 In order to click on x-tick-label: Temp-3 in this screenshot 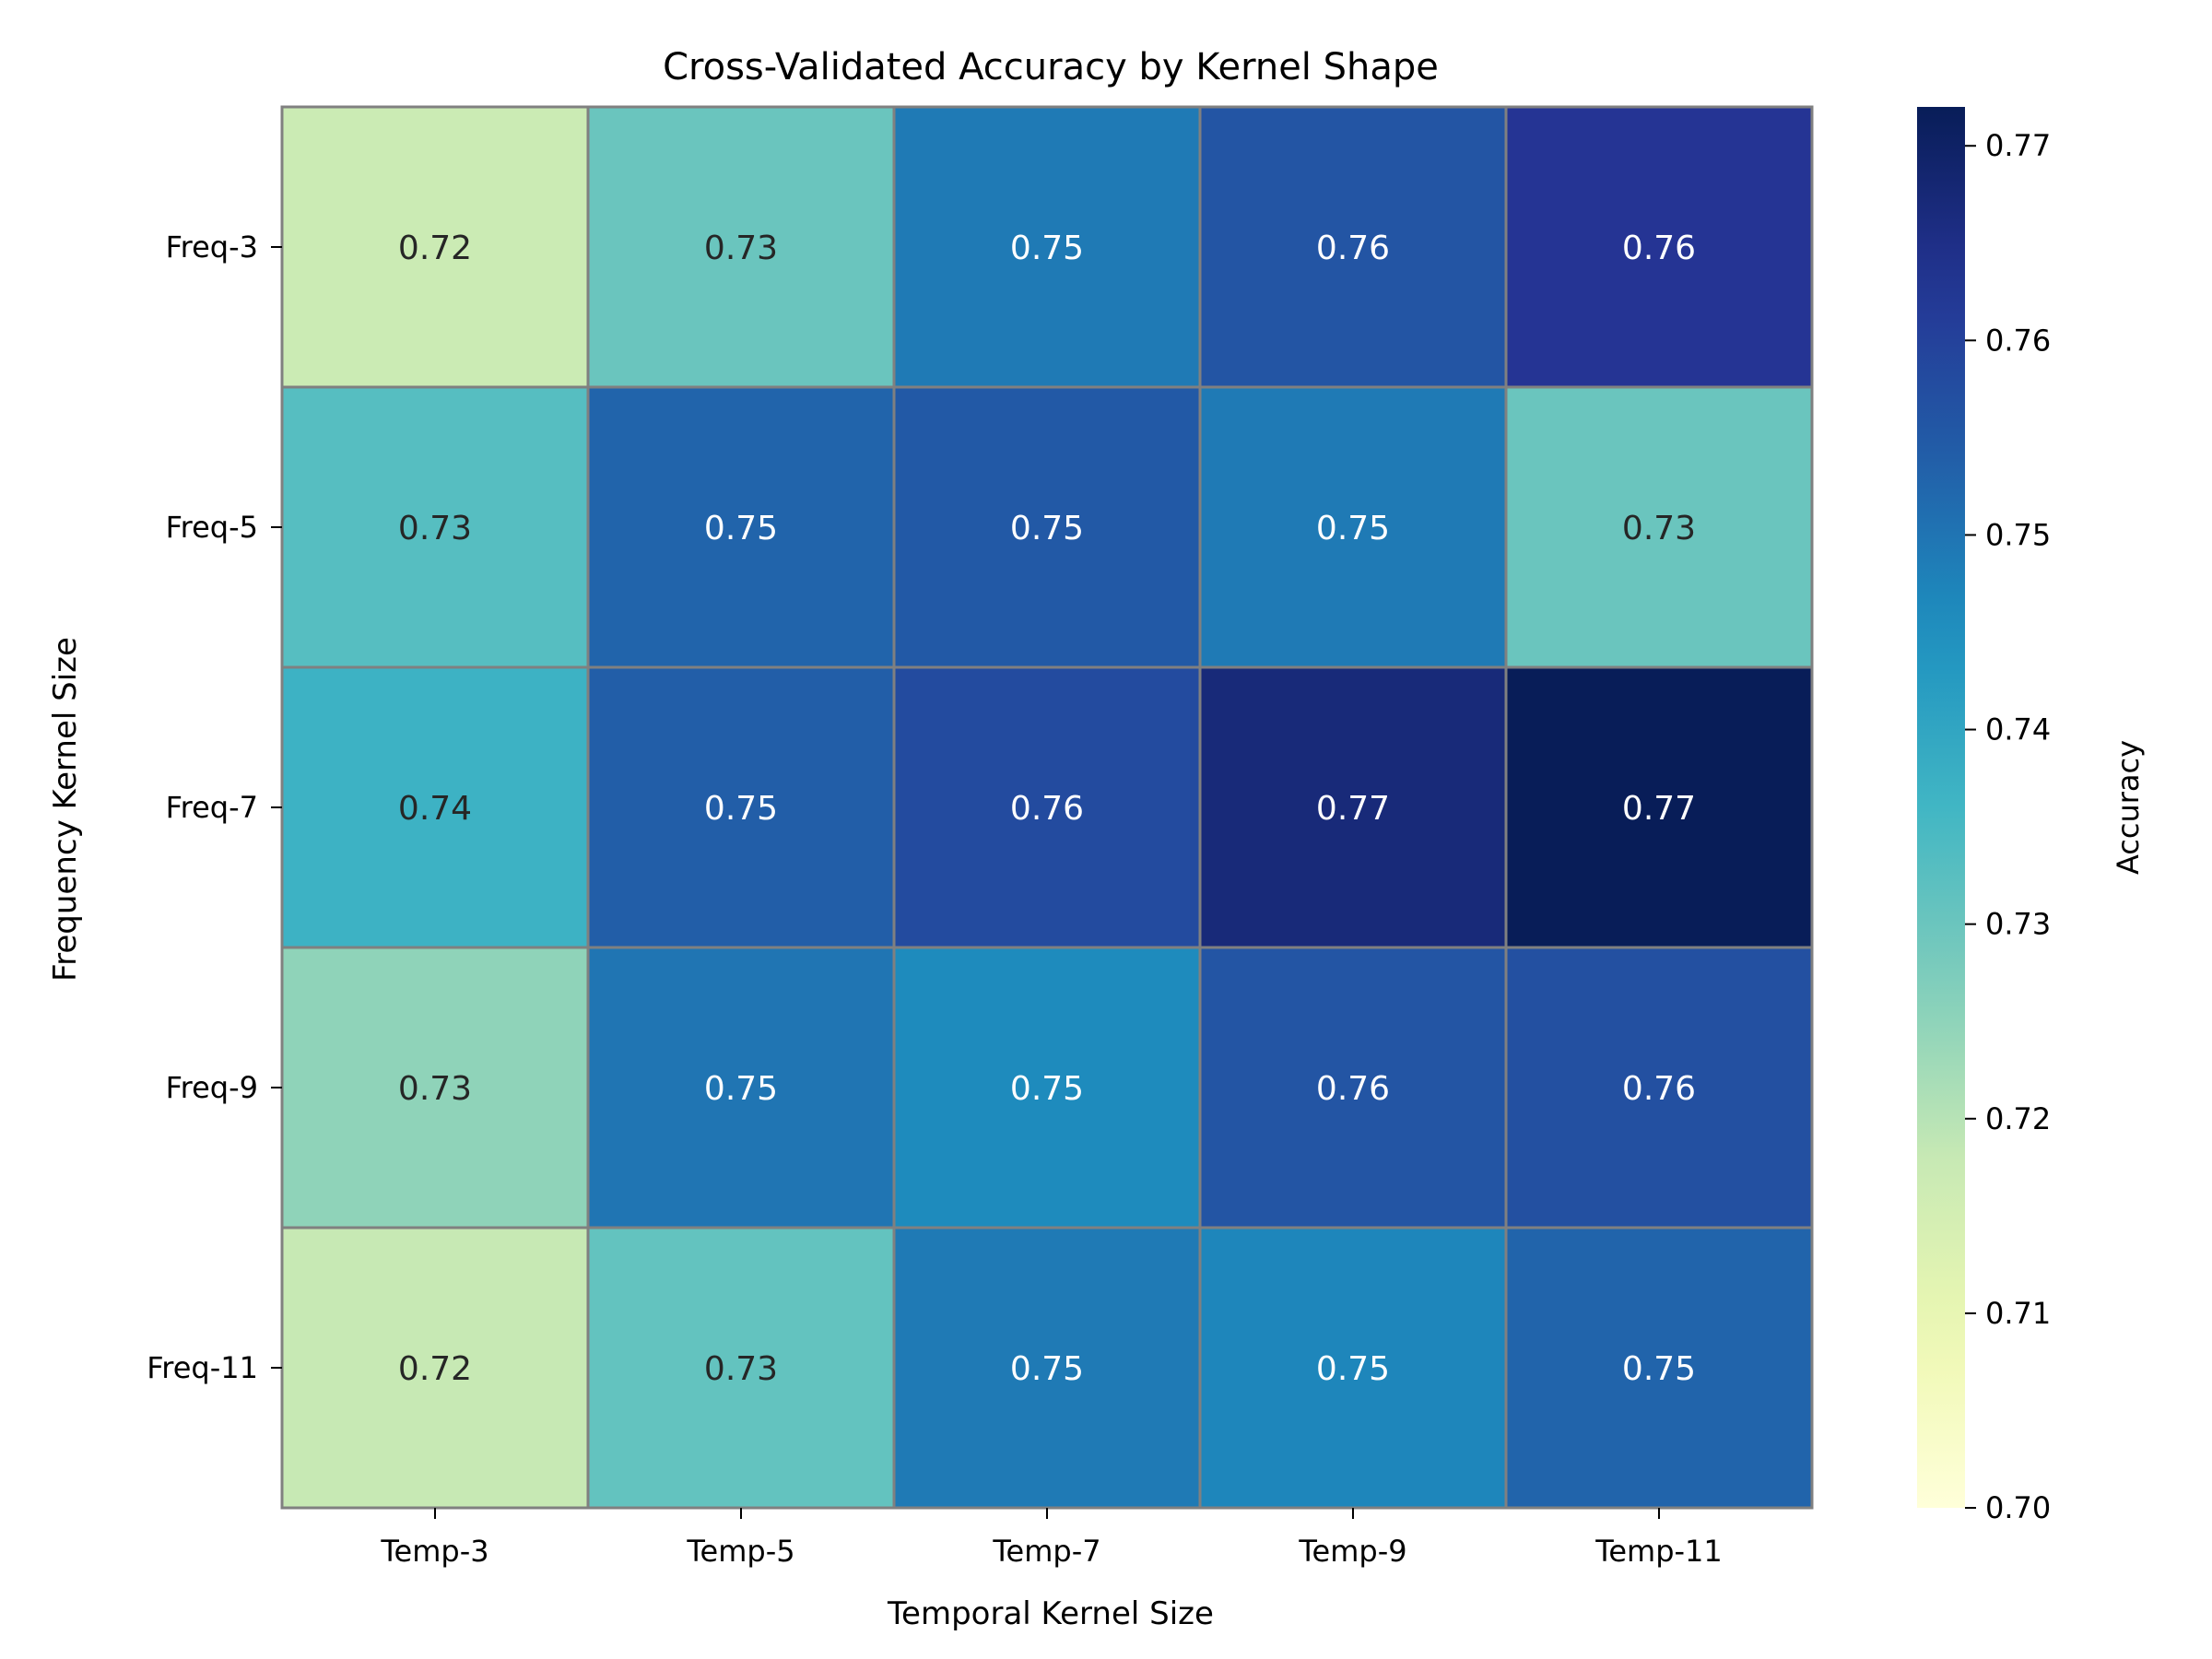, I will do `click(434, 1551)`.